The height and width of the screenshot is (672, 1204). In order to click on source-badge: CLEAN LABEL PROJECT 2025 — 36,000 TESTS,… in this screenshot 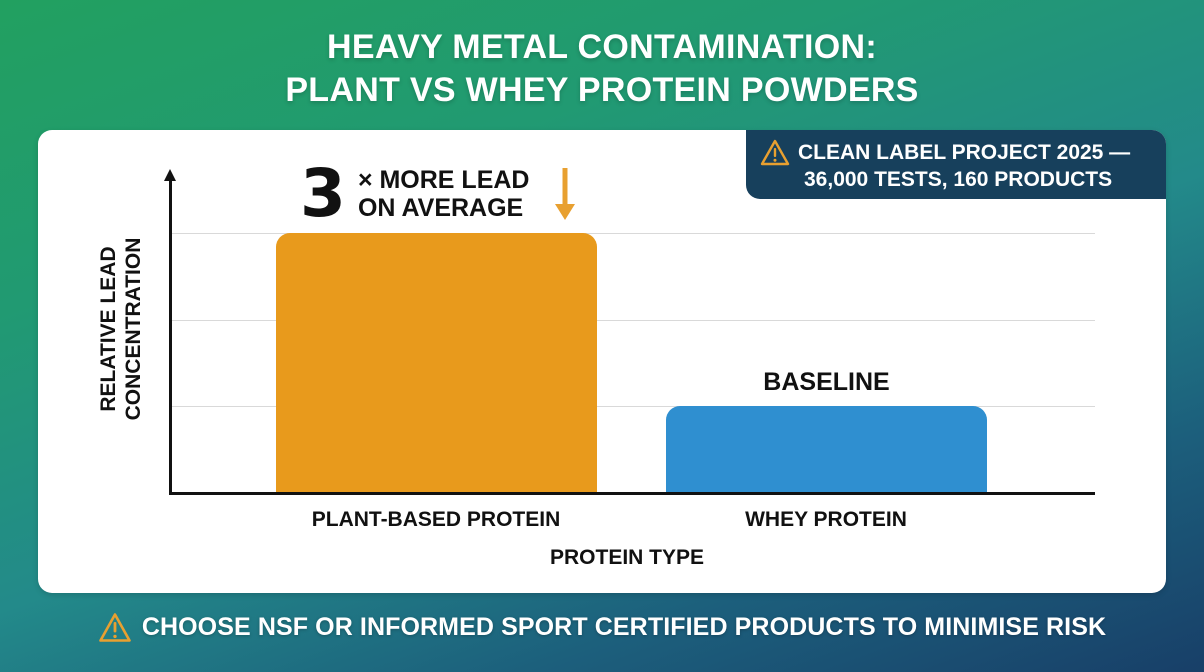, I will do `click(956, 164)`.